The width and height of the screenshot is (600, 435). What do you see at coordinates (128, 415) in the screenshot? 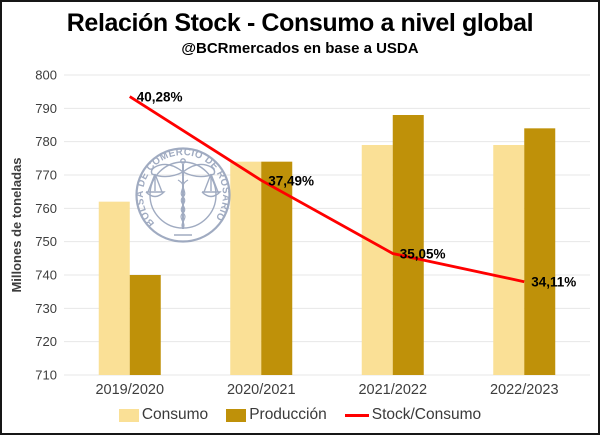
I see `legend-swatch-consumo` at bounding box center [128, 415].